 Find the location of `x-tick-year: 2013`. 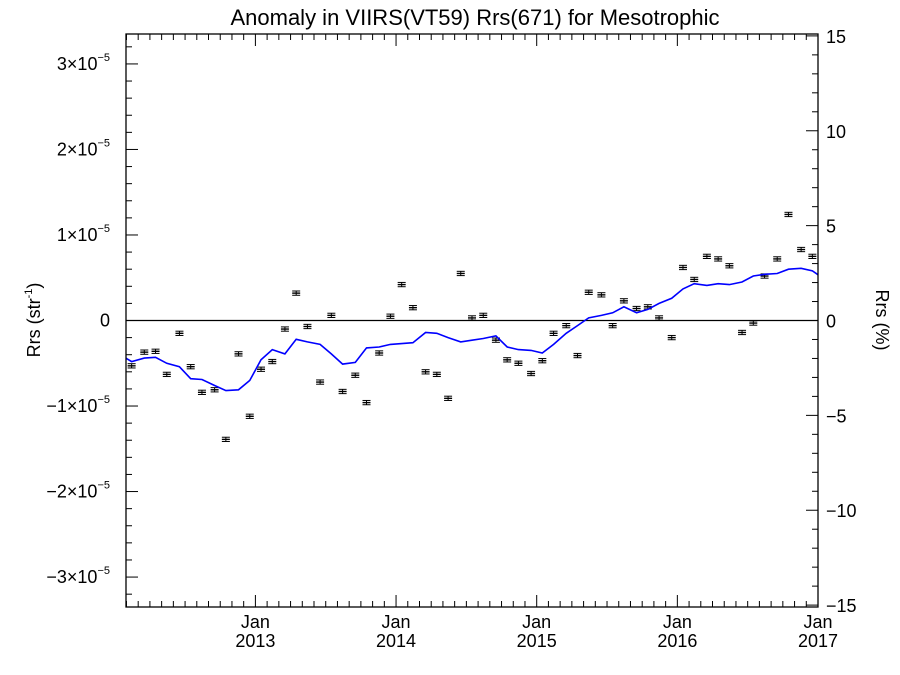

x-tick-year: 2013 is located at coordinates (255, 641).